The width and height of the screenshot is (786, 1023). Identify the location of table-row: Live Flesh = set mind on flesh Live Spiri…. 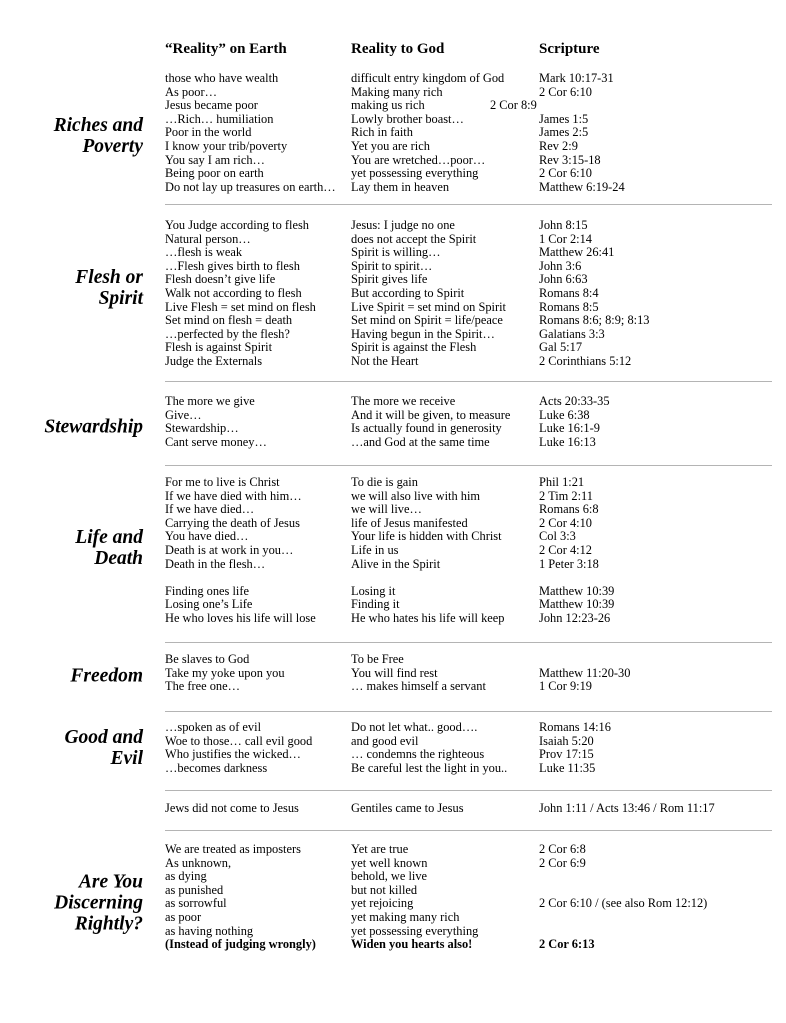
(393, 307).